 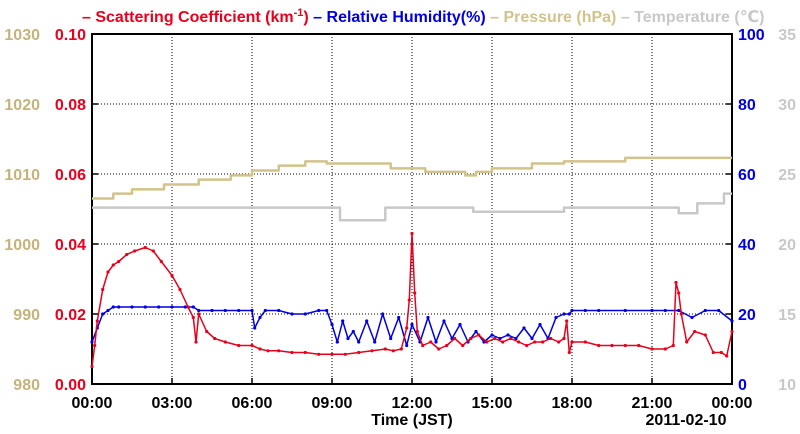 What do you see at coordinates (492, 403) in the screenshot?
I see `x-tick-label: 15:00` at bounding box center [492, 403].